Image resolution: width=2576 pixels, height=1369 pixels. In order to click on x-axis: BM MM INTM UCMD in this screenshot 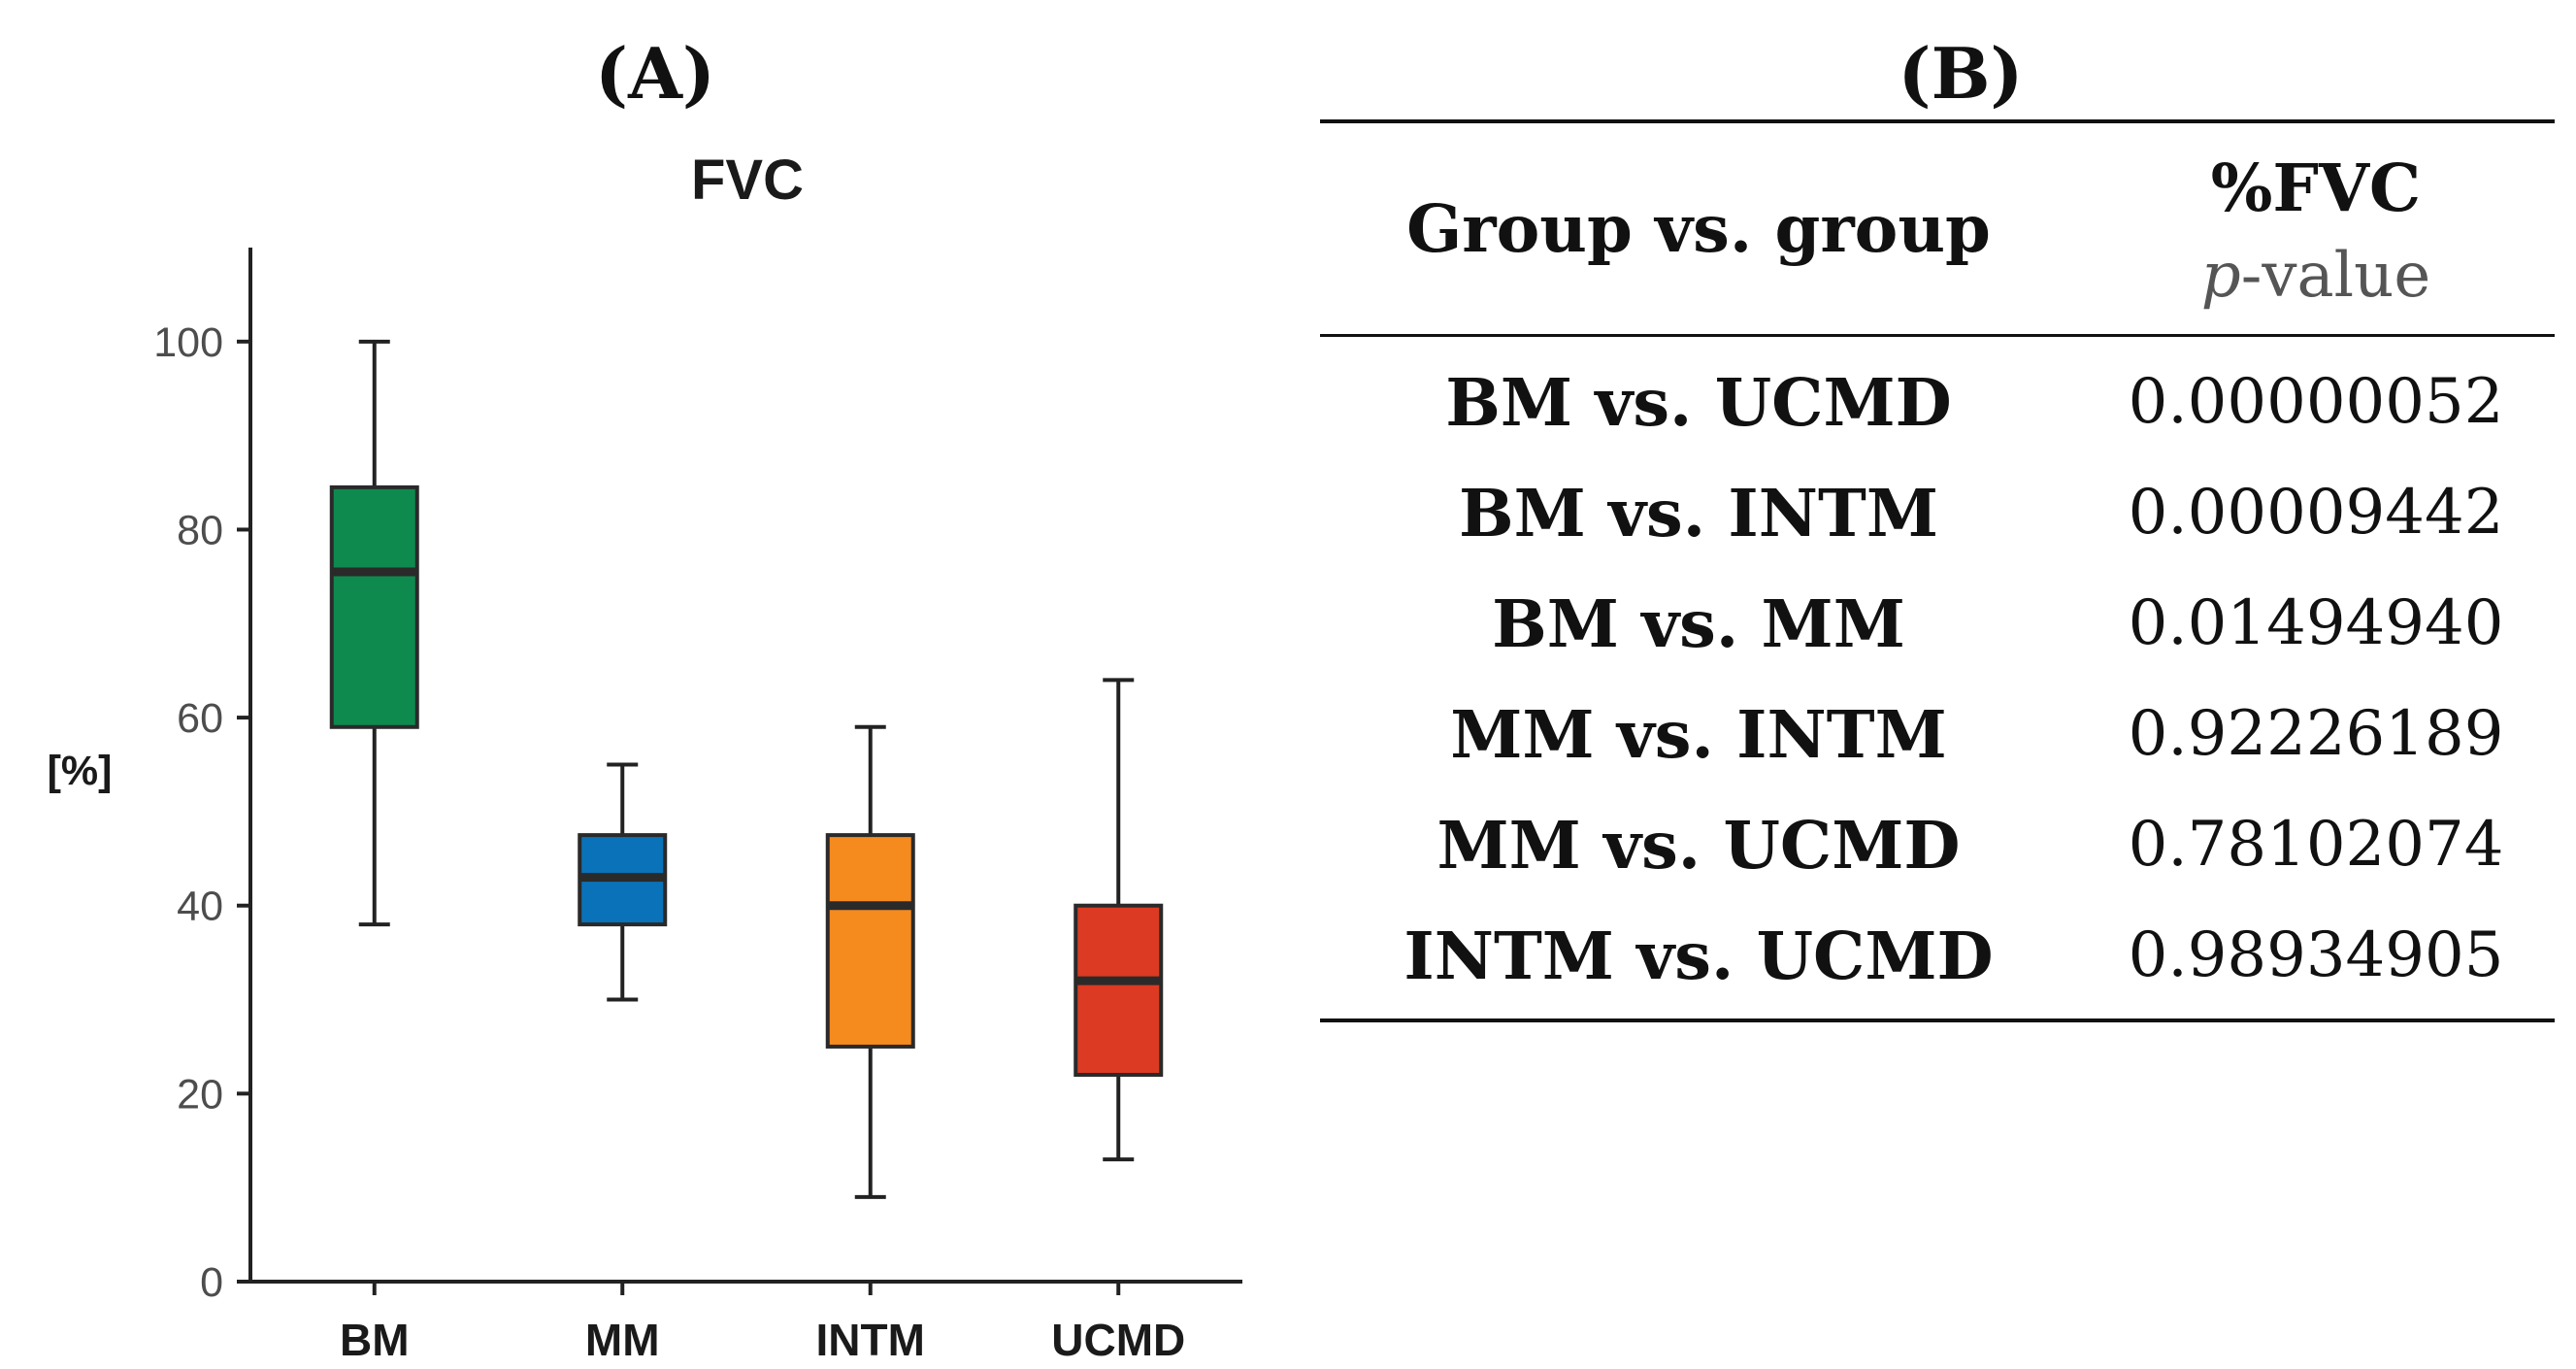, I will do `click(746, 1323)`.